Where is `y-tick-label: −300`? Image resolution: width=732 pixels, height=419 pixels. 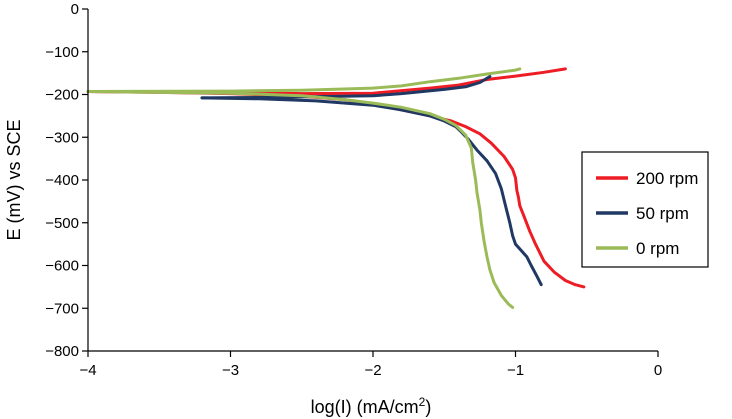
y-tick-label: −300 is located at coordinates (62, 137).